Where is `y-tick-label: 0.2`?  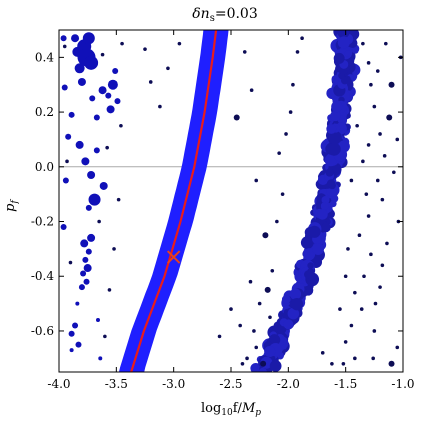
y-tick-label: 0.2 is located at coordinates (44, 112).